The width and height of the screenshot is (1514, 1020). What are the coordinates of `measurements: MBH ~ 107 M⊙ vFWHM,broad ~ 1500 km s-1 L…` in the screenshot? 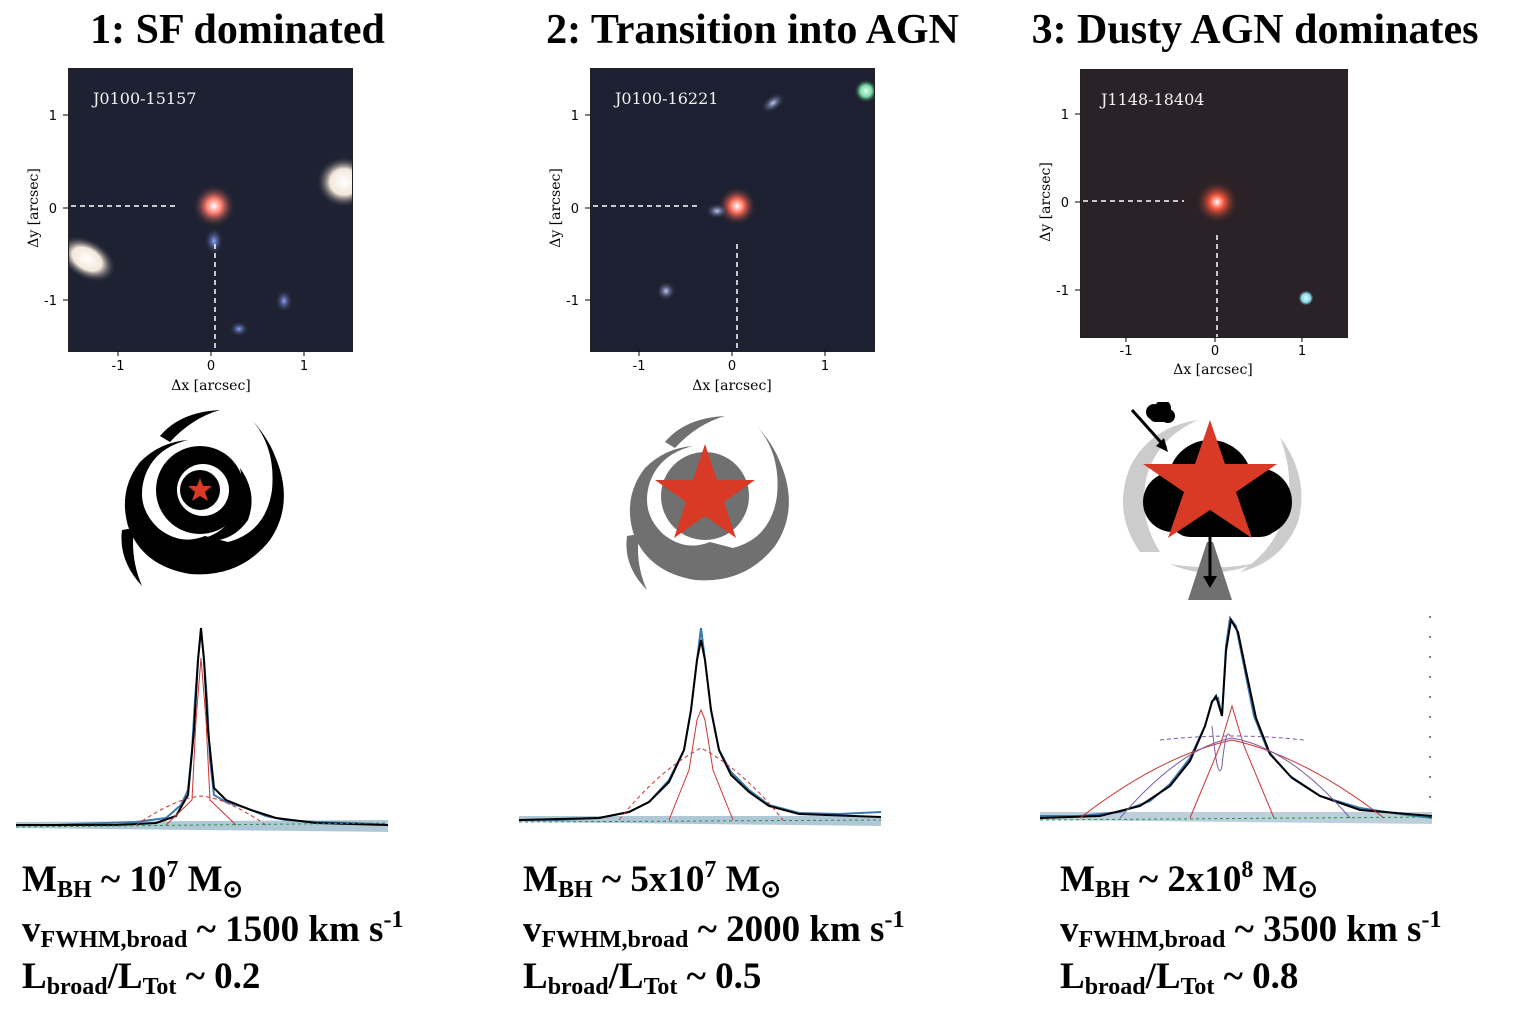 It's located at (212, 933).